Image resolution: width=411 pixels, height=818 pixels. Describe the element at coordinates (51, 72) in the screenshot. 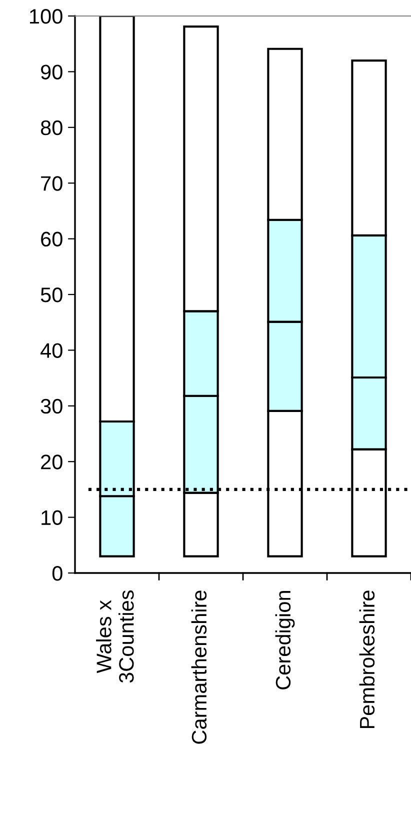

I see `y-tick-label: 90` at that location.